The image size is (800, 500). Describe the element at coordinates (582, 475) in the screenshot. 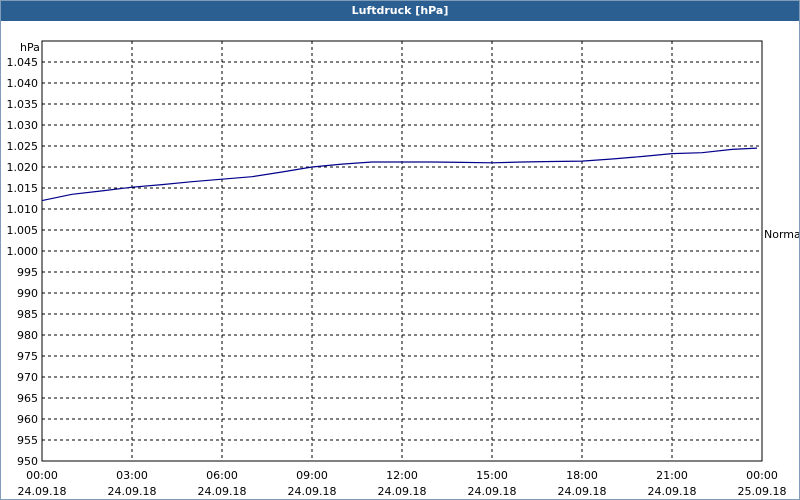

I see `x-tick-time-label: 18:00` at that location.